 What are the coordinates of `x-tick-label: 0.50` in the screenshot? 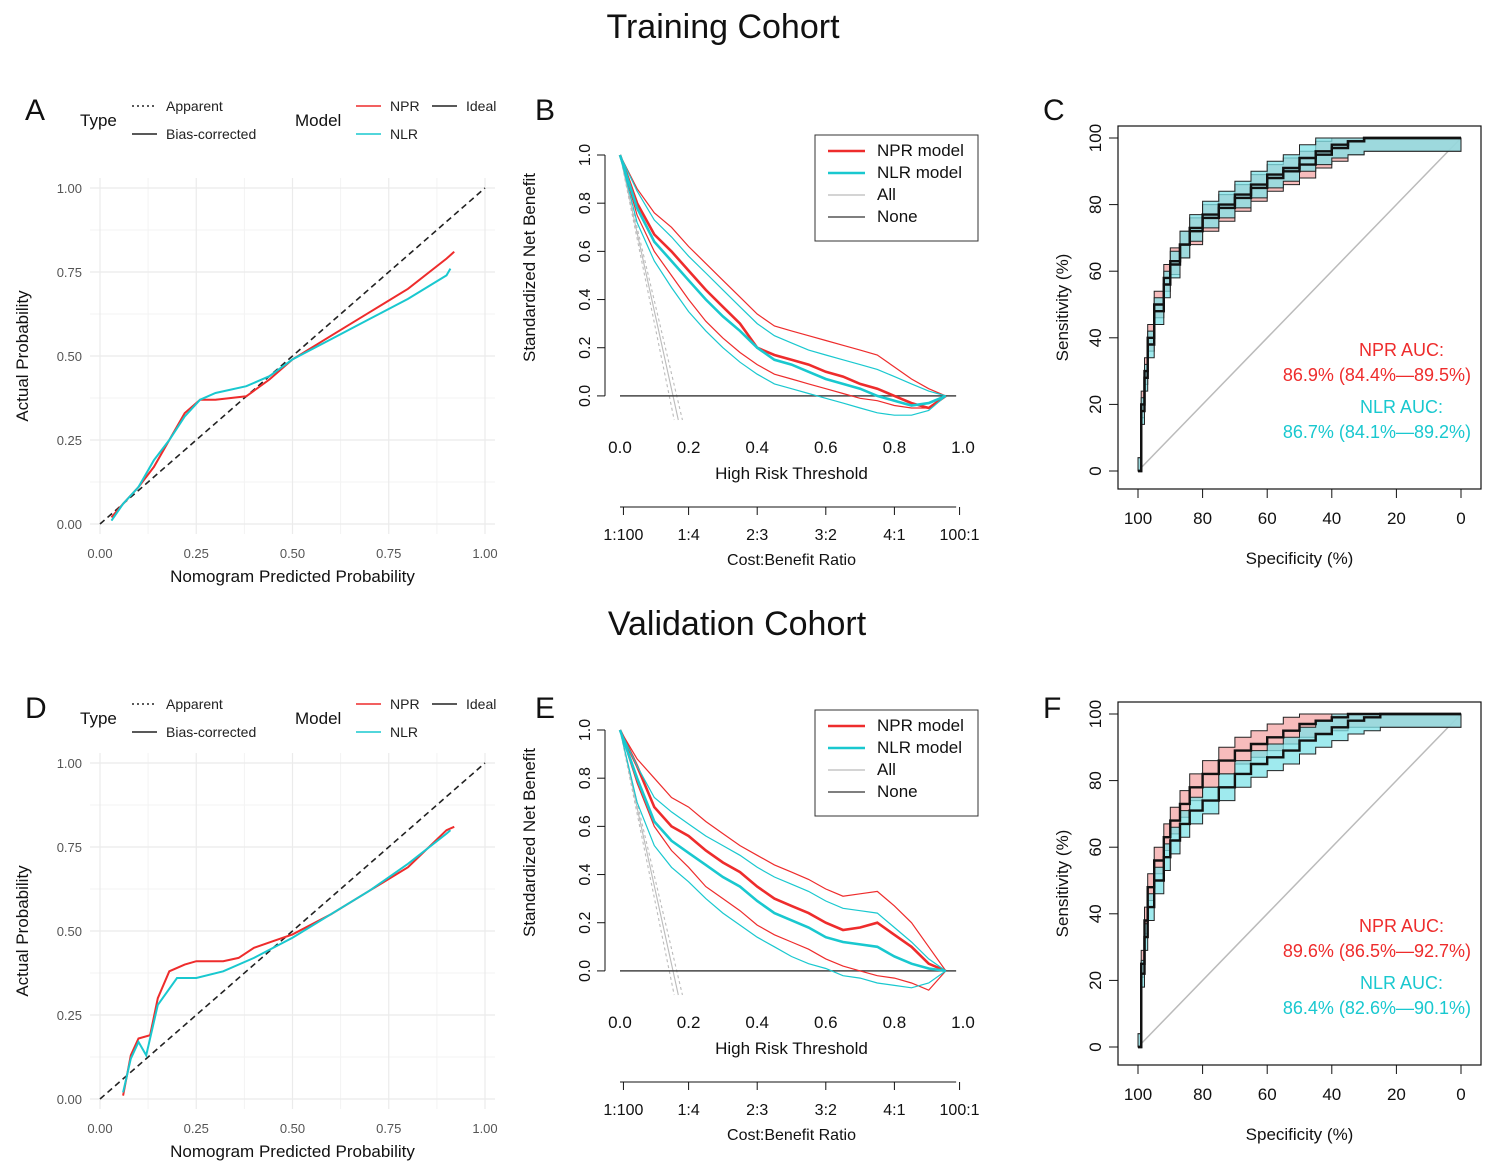 It's located at (292, 1128).